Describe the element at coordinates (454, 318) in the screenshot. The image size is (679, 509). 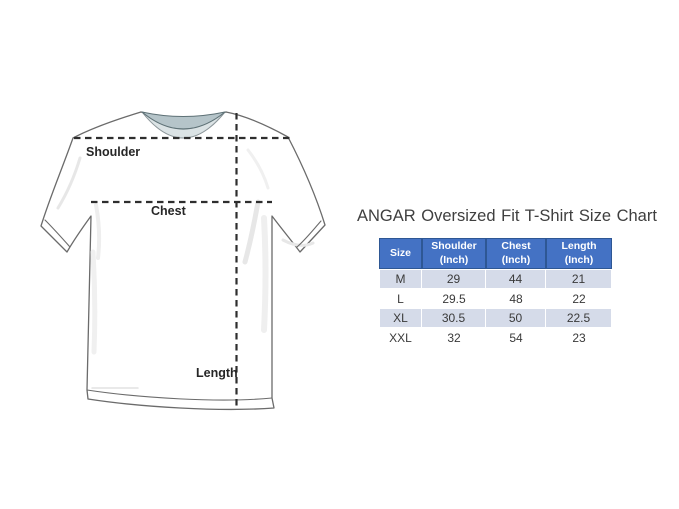
I see `cell-shoulder: 30.5` at that location.